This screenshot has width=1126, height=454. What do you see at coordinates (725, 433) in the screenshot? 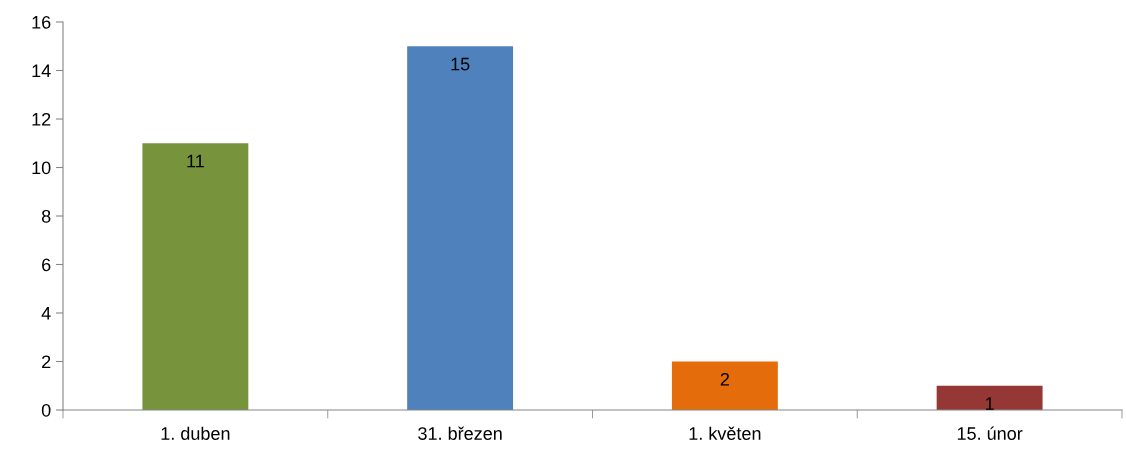
I see `x-tick-label: 1. květen` at bounding box center [725, 433].